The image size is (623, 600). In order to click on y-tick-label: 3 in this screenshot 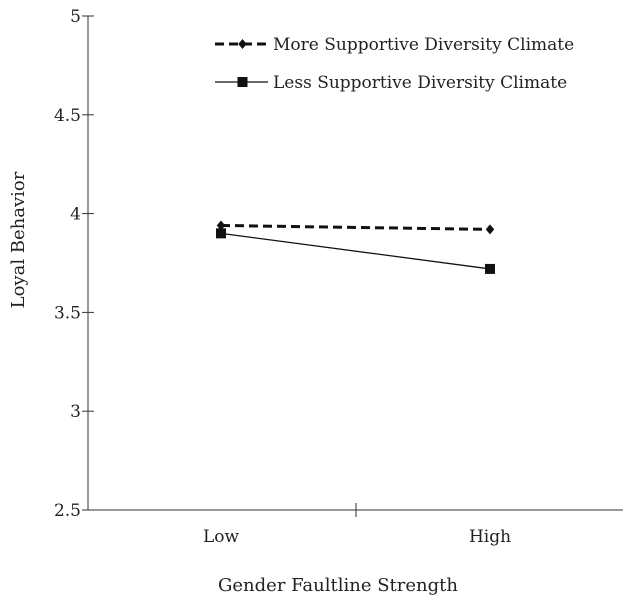, I will do `click(75, 412)`.